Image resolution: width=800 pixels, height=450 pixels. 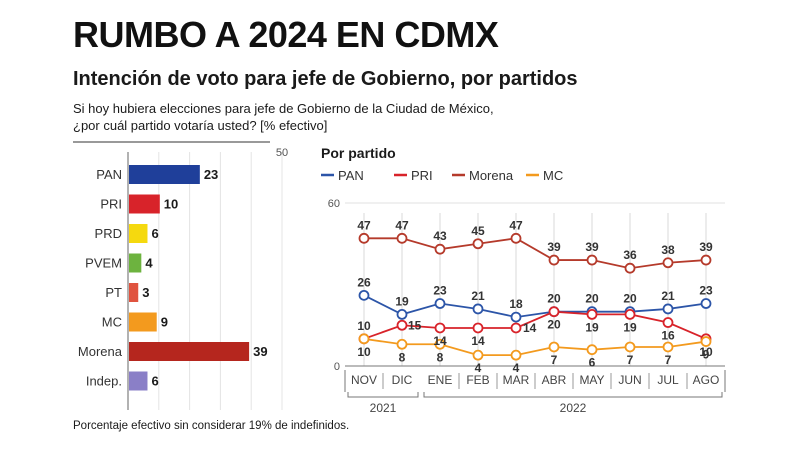 I want to click on bar-value-label: 9, so click(x=164, y=322).